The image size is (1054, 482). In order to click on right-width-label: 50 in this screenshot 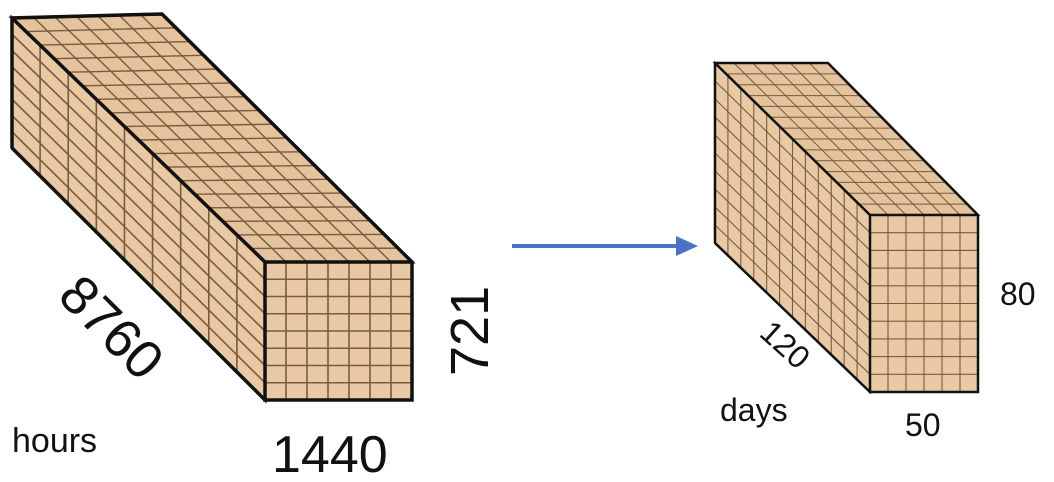, I will do `click(923, 425)`.